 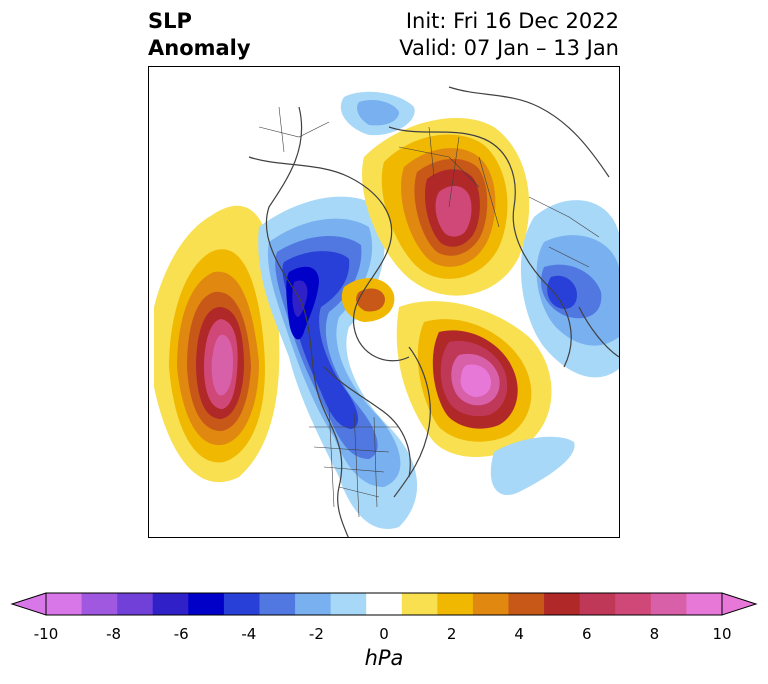 What do you see at coordinates (451, 634) in the screenshot?
I see `colorbar-tick-label: 2` at bounding box center [451, 634].